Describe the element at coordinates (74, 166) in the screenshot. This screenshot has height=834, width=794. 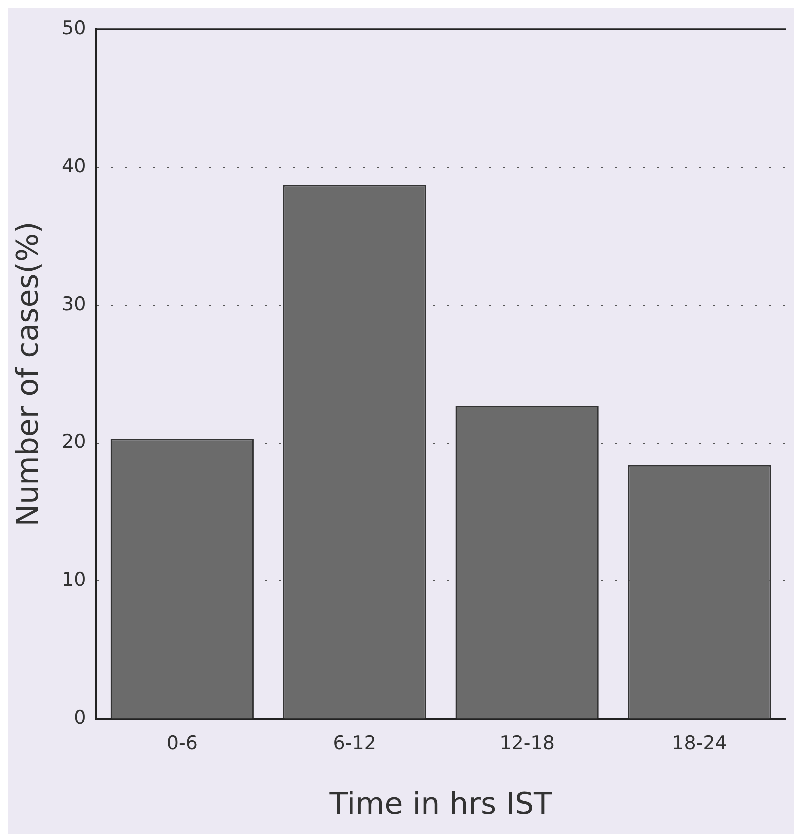
I see `y-tick-label: 40` at that location.